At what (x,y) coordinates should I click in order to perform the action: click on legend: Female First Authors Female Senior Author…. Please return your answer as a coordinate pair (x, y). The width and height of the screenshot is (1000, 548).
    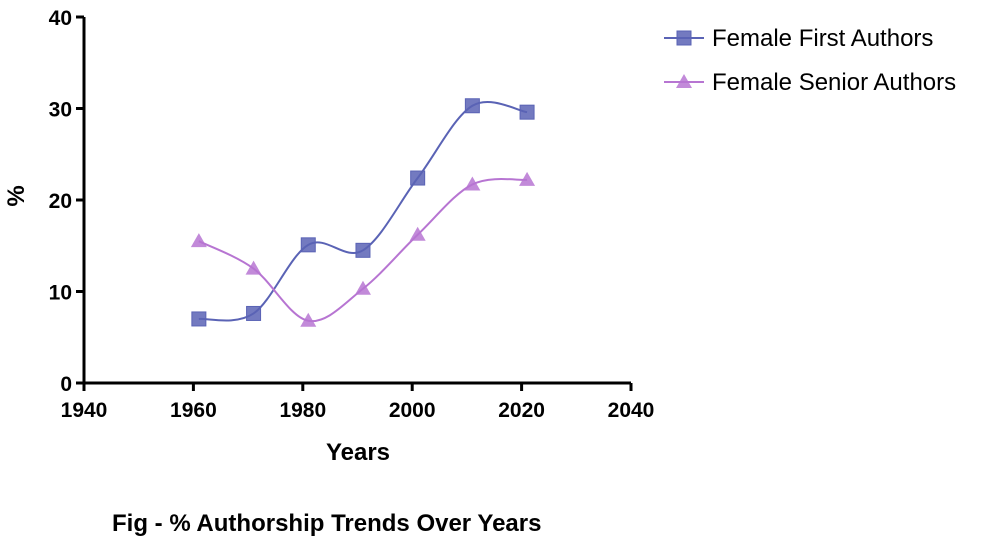
    Looking at the image, I should click on (810, 60).